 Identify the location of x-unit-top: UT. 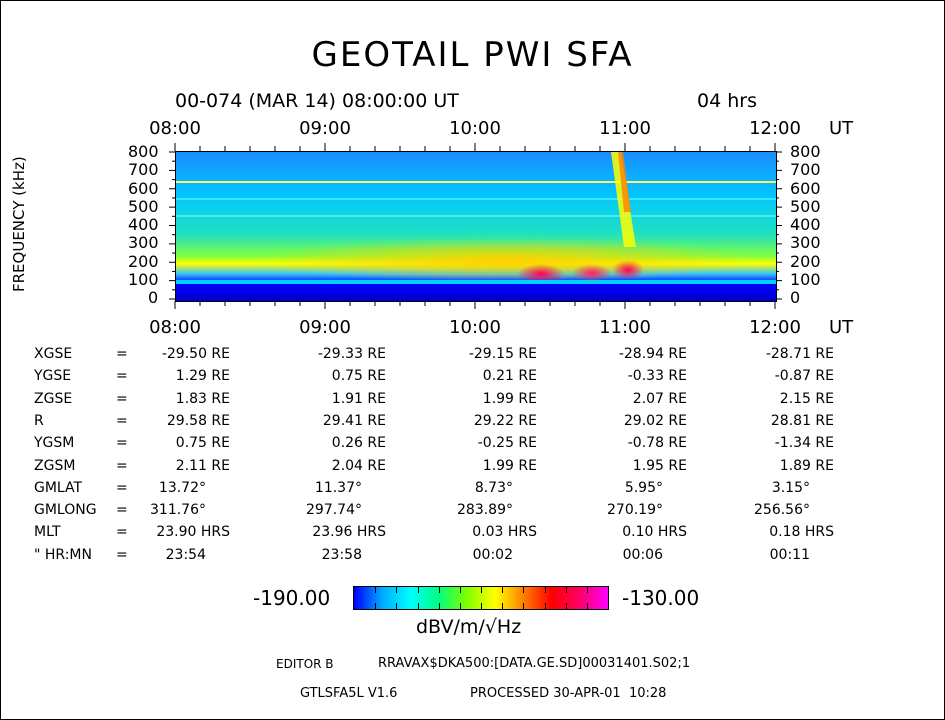
(841, 128).